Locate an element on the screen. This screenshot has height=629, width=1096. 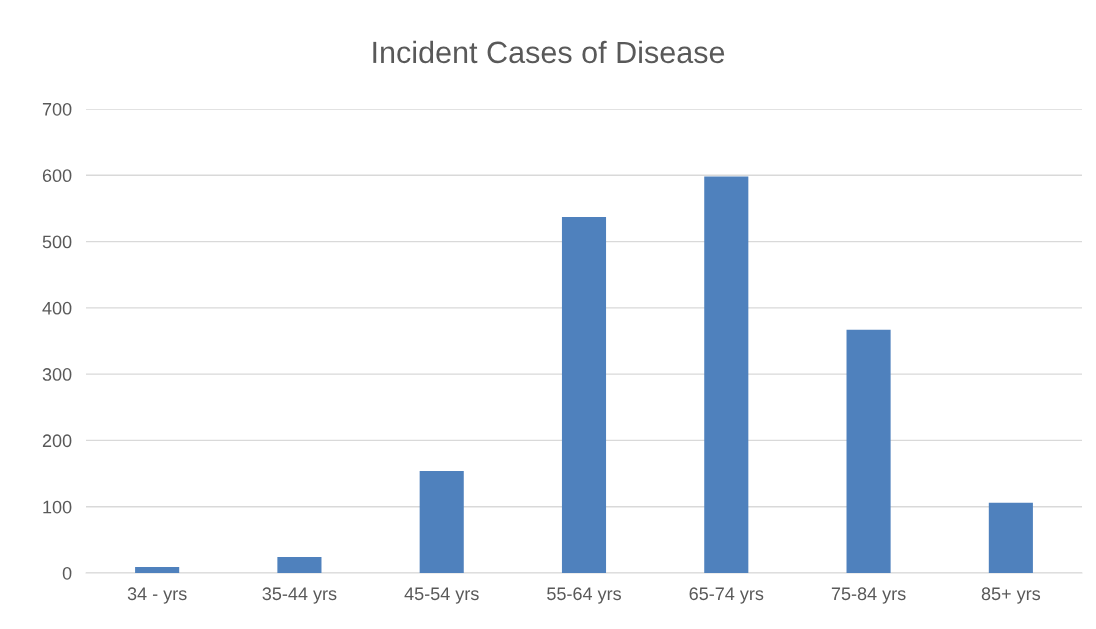
x-tick-label: 75-84 yrs is located at coordinates (868, 595).